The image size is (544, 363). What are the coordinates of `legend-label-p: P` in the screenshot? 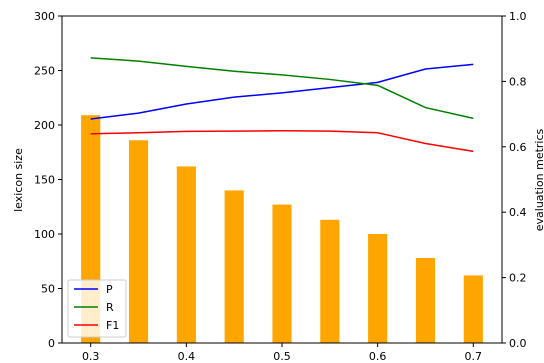 It's located at (109, 289).